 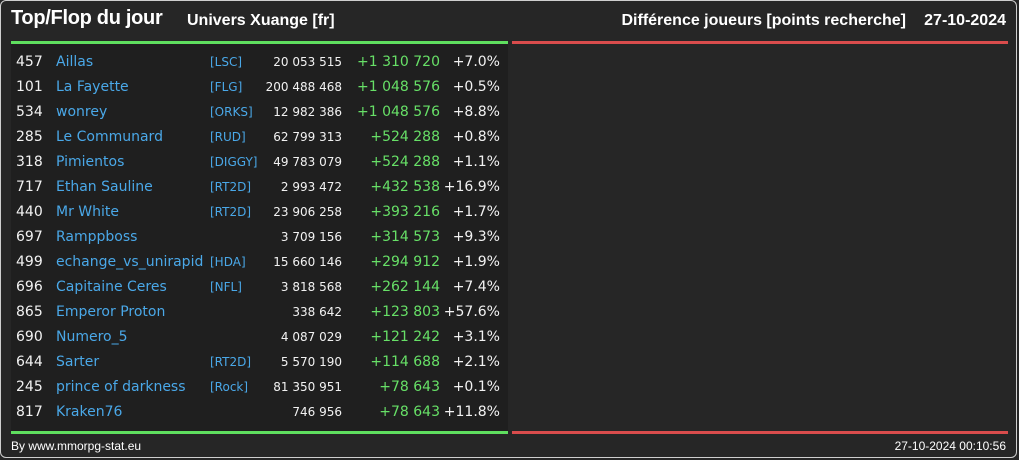 What do you see at coordinates (75, 62) in the screenshot?
I see `player-link: Aillas` at bounding box center [75, 62].